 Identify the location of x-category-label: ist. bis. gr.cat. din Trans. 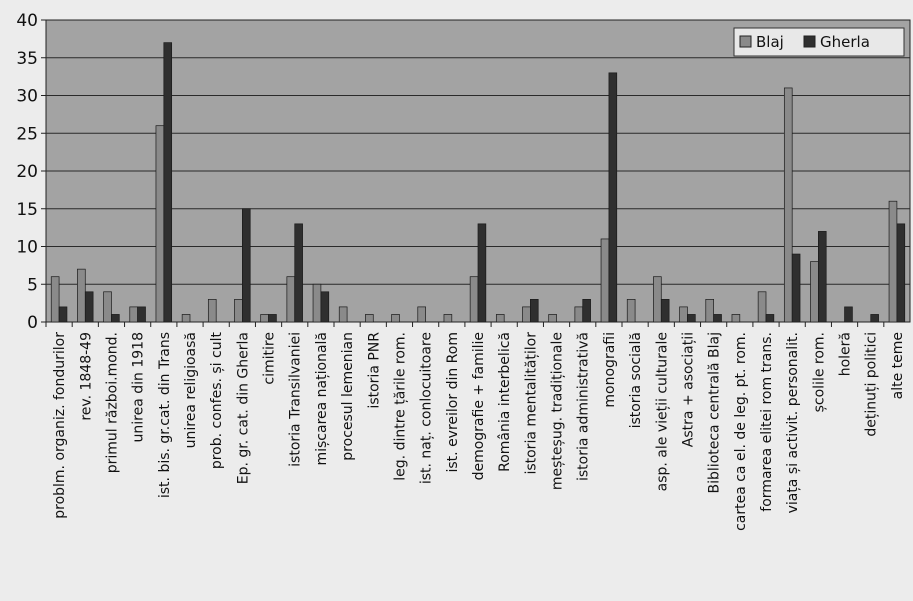
(165, 415).